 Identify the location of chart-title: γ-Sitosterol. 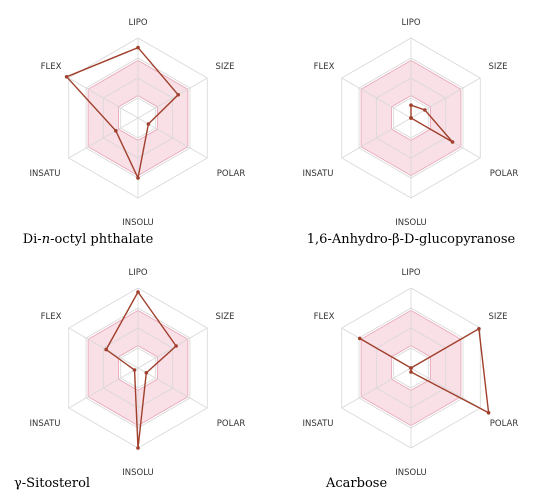
(52, 483).